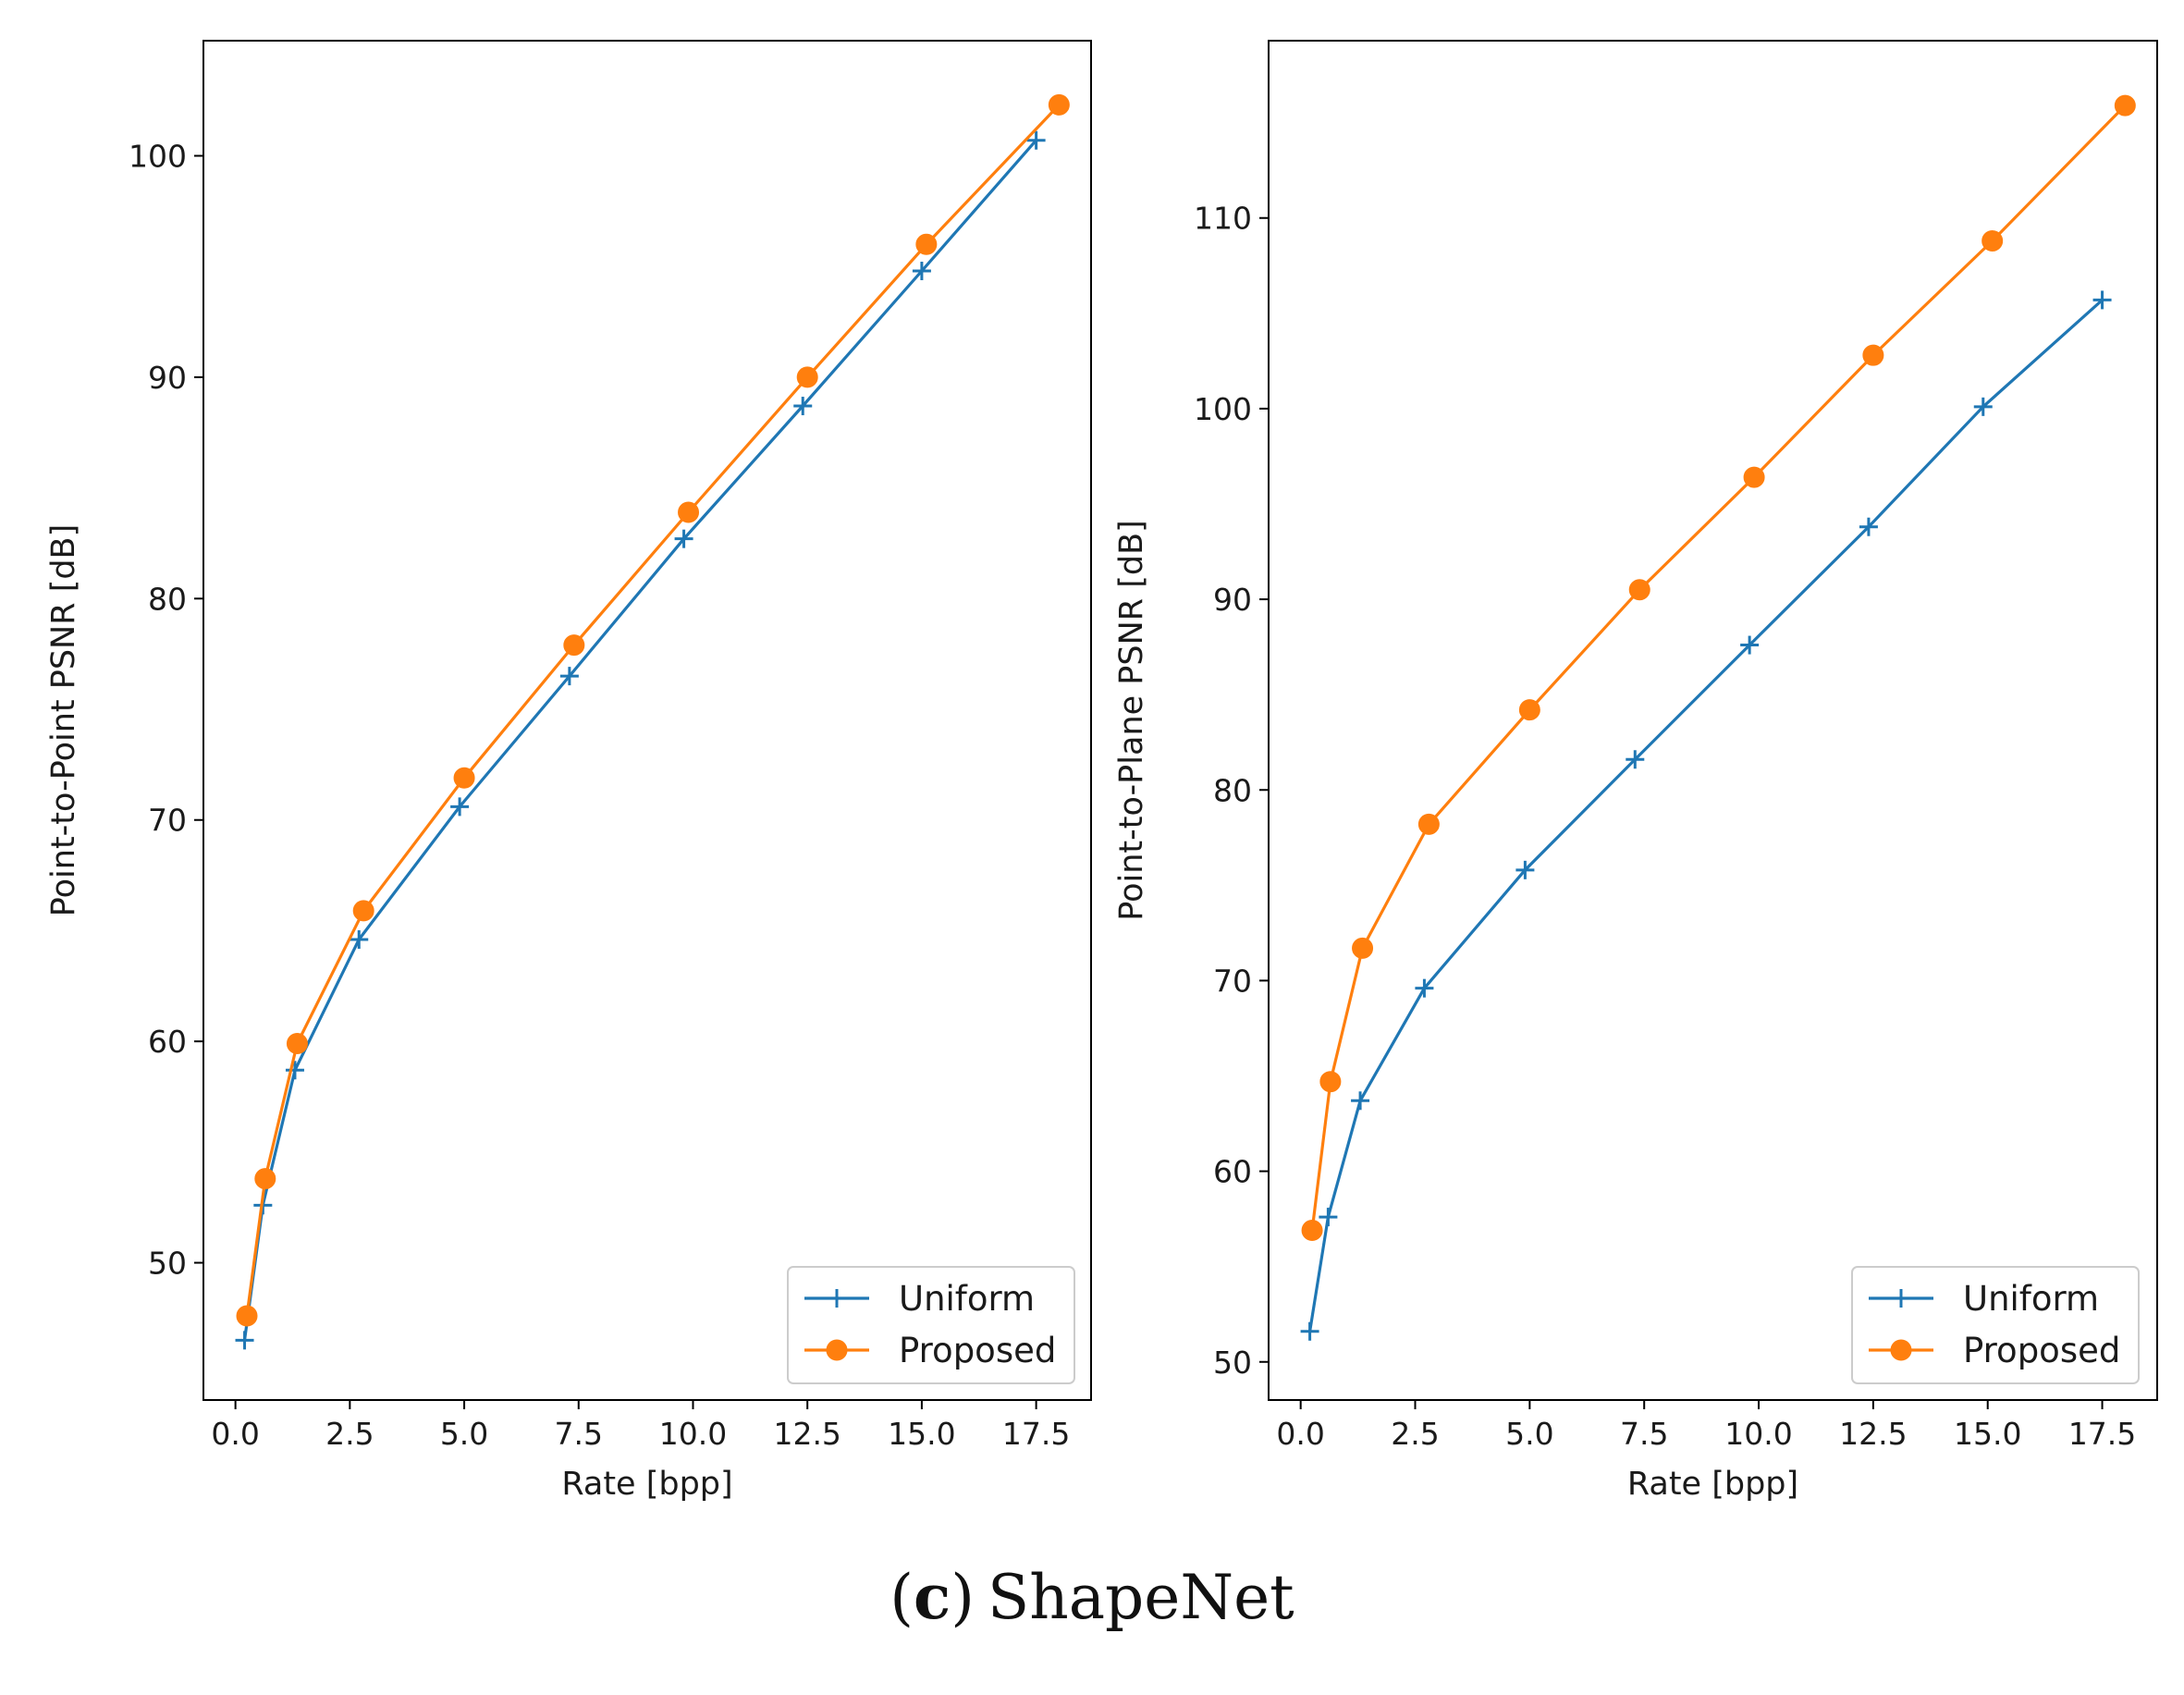 The height and width of the screenshot is (1695, 2184). What do you see at coordinates (919, 1299) in the screenshot?
I see `legend-entry-uniform: Uniform` at bounding box center [919, 1299].